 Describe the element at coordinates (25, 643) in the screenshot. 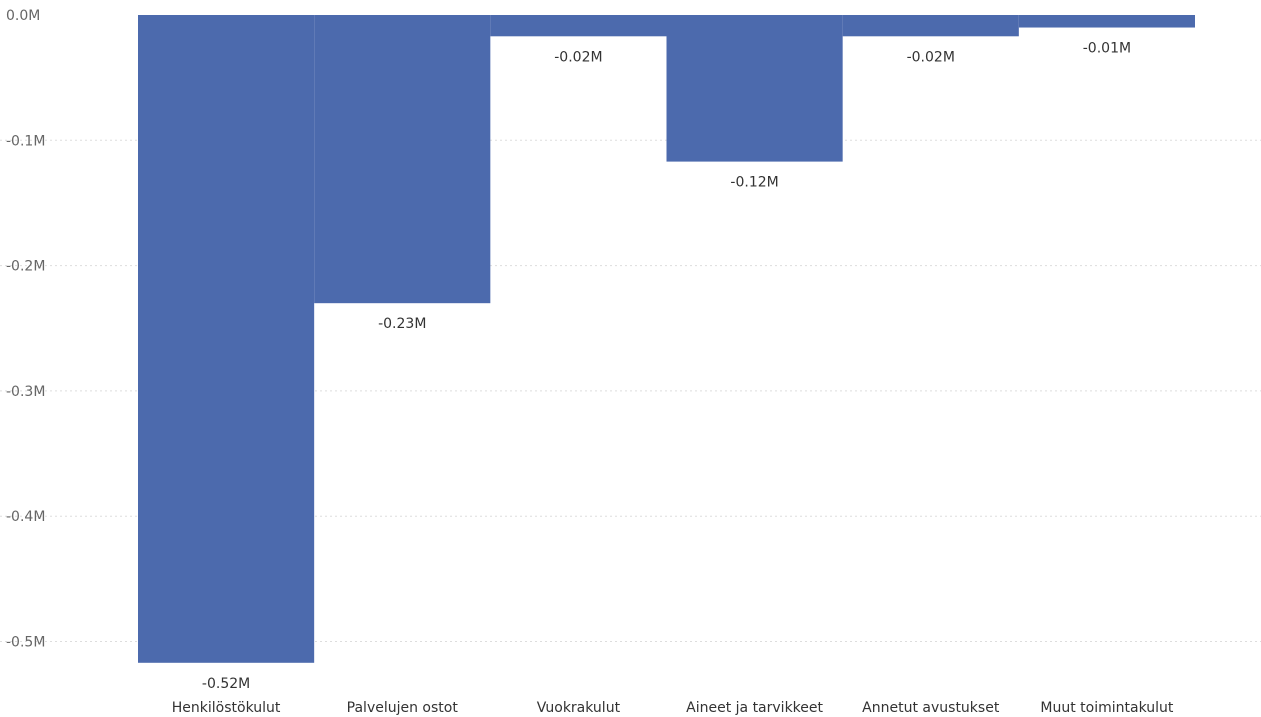

I see `y-tick-label: -0.5M` at that location.